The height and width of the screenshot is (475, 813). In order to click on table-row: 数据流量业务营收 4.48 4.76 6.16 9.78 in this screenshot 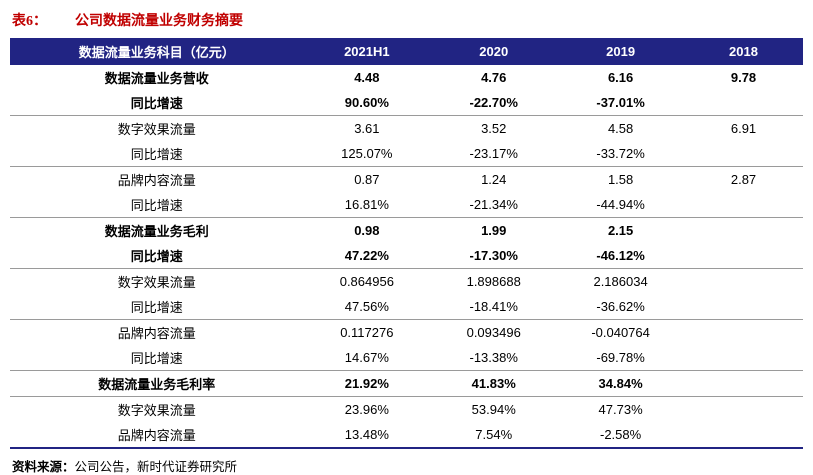, I will do `click(406, 77)`.